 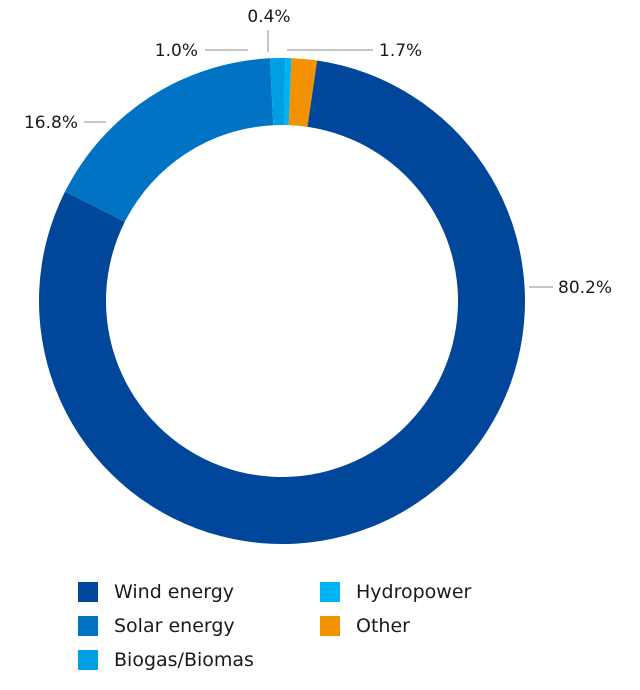 I want to click on slice-solar-energy, so click(x=169, y=140).